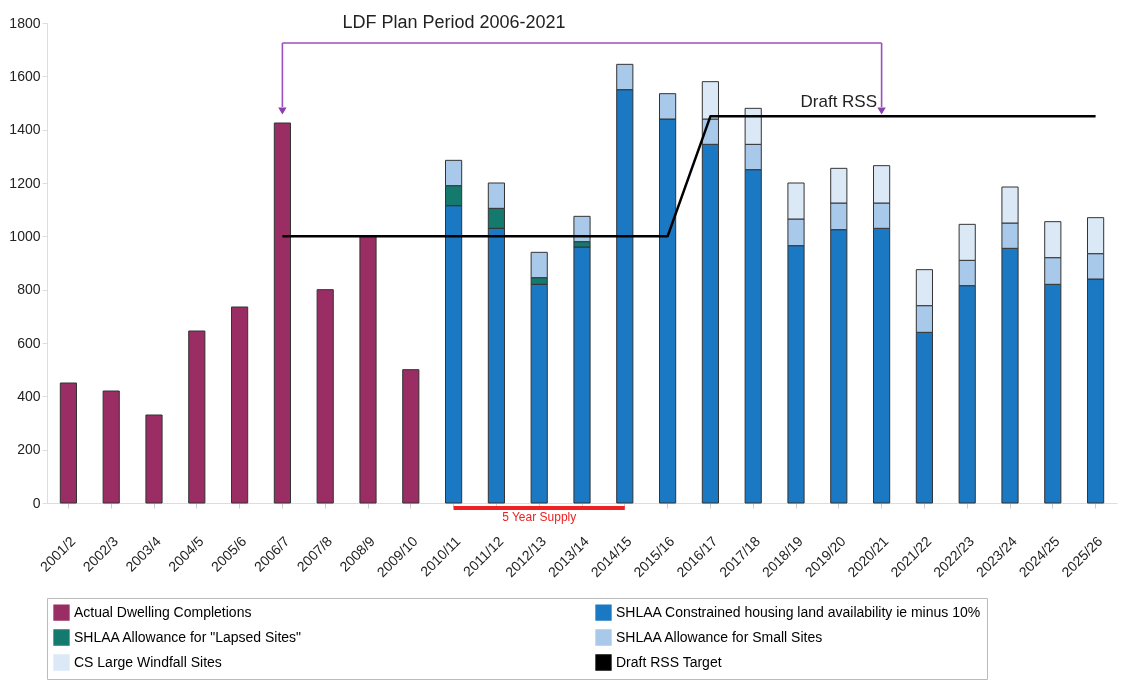  What do you see at coordinates (29, 342) in the screenshot?
I see `y-tick-label: 600` at bounding box center [29, 342].